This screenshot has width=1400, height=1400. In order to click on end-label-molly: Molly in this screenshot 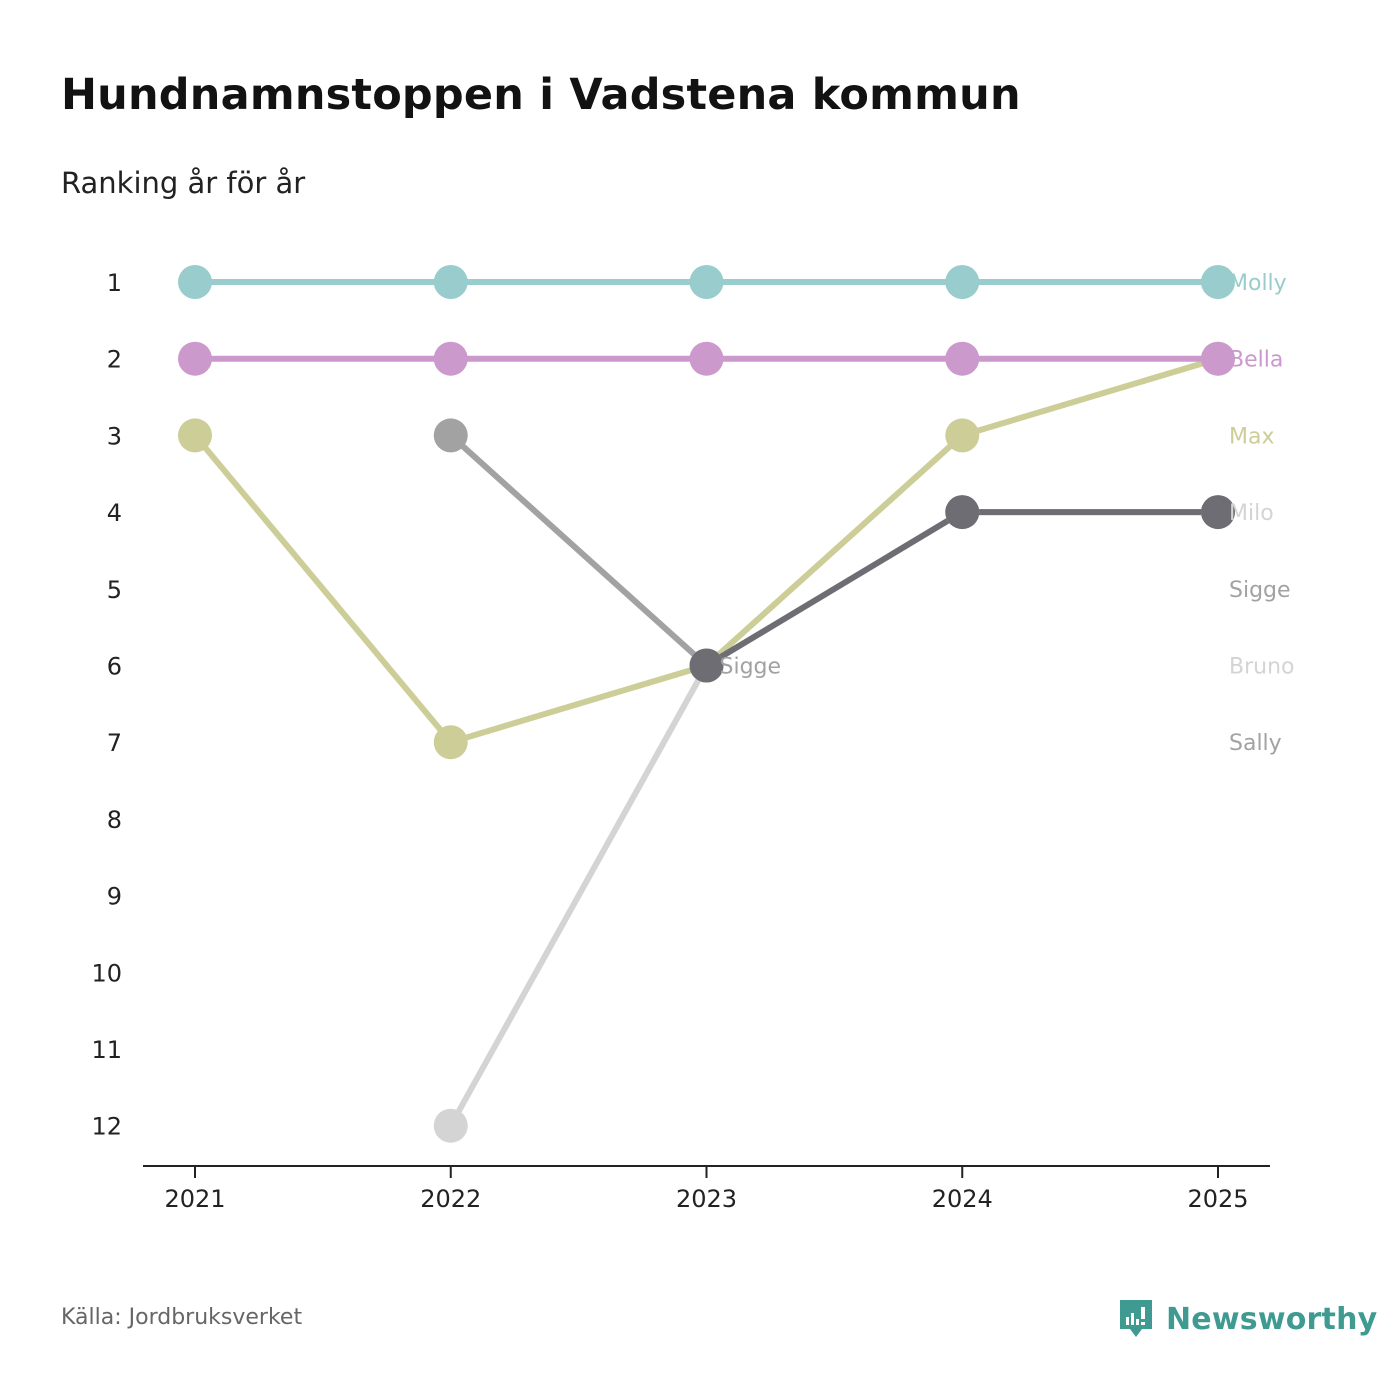, I will do `click(1258, 283)`.